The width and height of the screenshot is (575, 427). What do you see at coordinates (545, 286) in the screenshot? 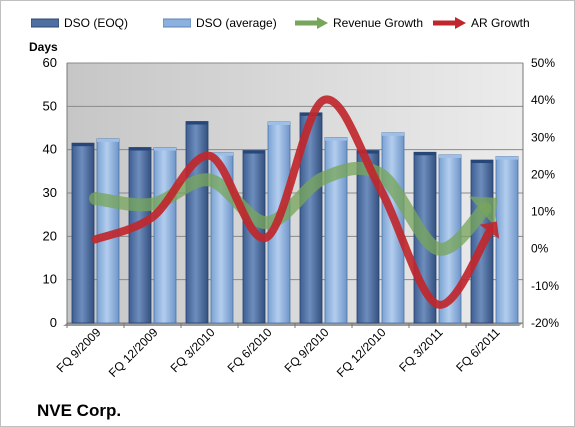
I see `y-tick-label-right: -10%` at bounding box center [545, 286].